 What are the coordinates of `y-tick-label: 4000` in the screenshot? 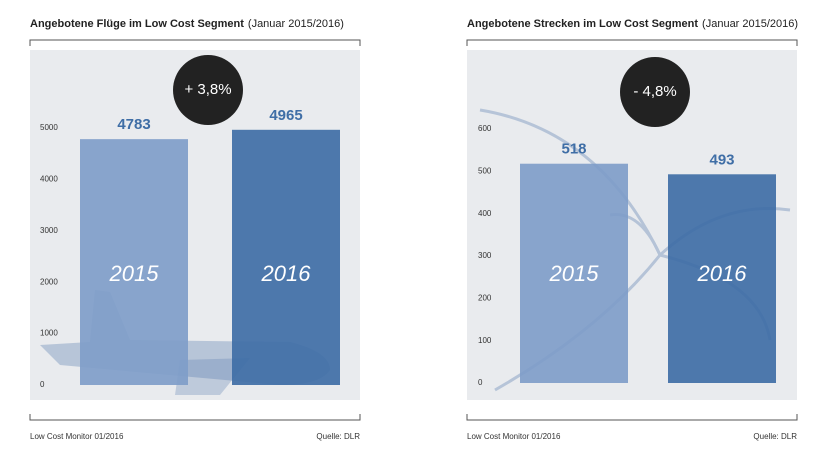 It's located at (49, 179).